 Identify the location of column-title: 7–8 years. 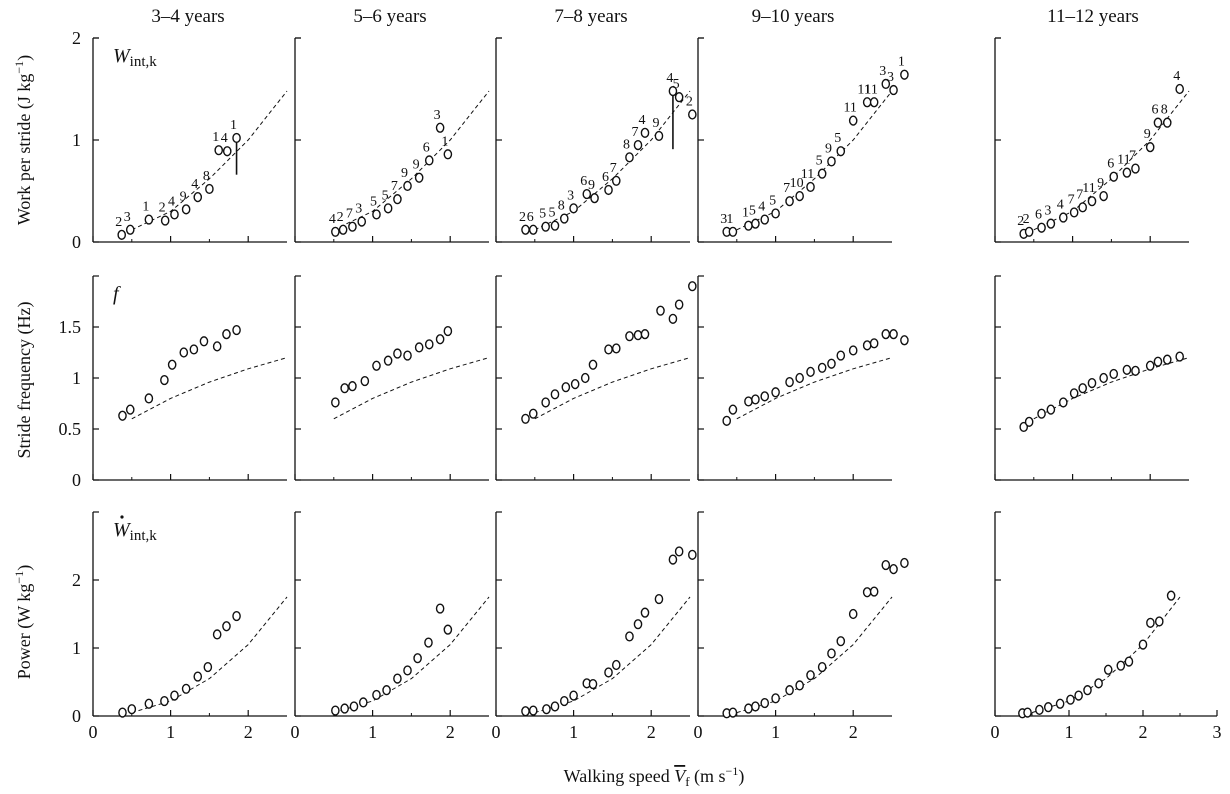
(590, 16).